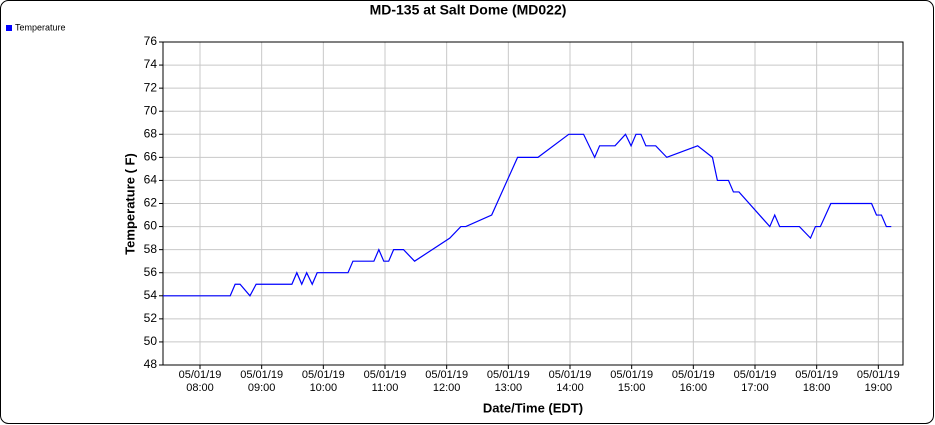 This screenshot has height=425, width=935. Describe the element at coordinates (151, 157) in the screenshot. I see `y-tick-label: 66` at that location.